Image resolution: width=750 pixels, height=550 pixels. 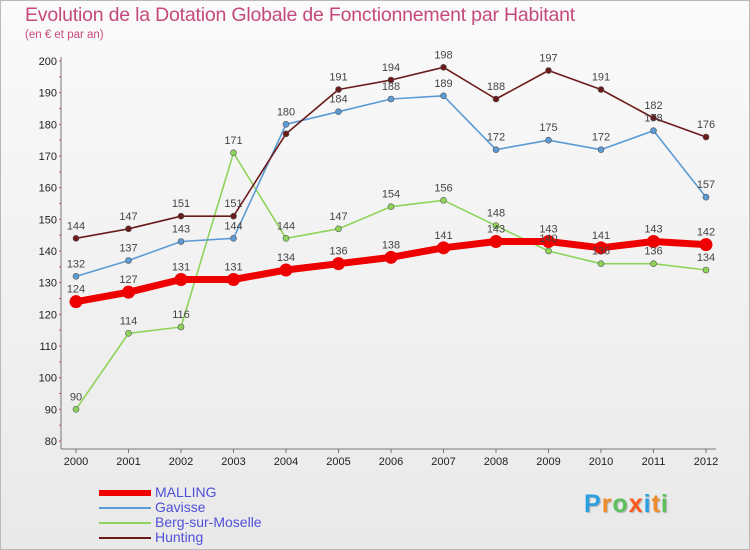 What do you see at coordinates (601, 78) in the screenshot?
I see `data-label-hunting: 191` at bounding box center [601, 78].